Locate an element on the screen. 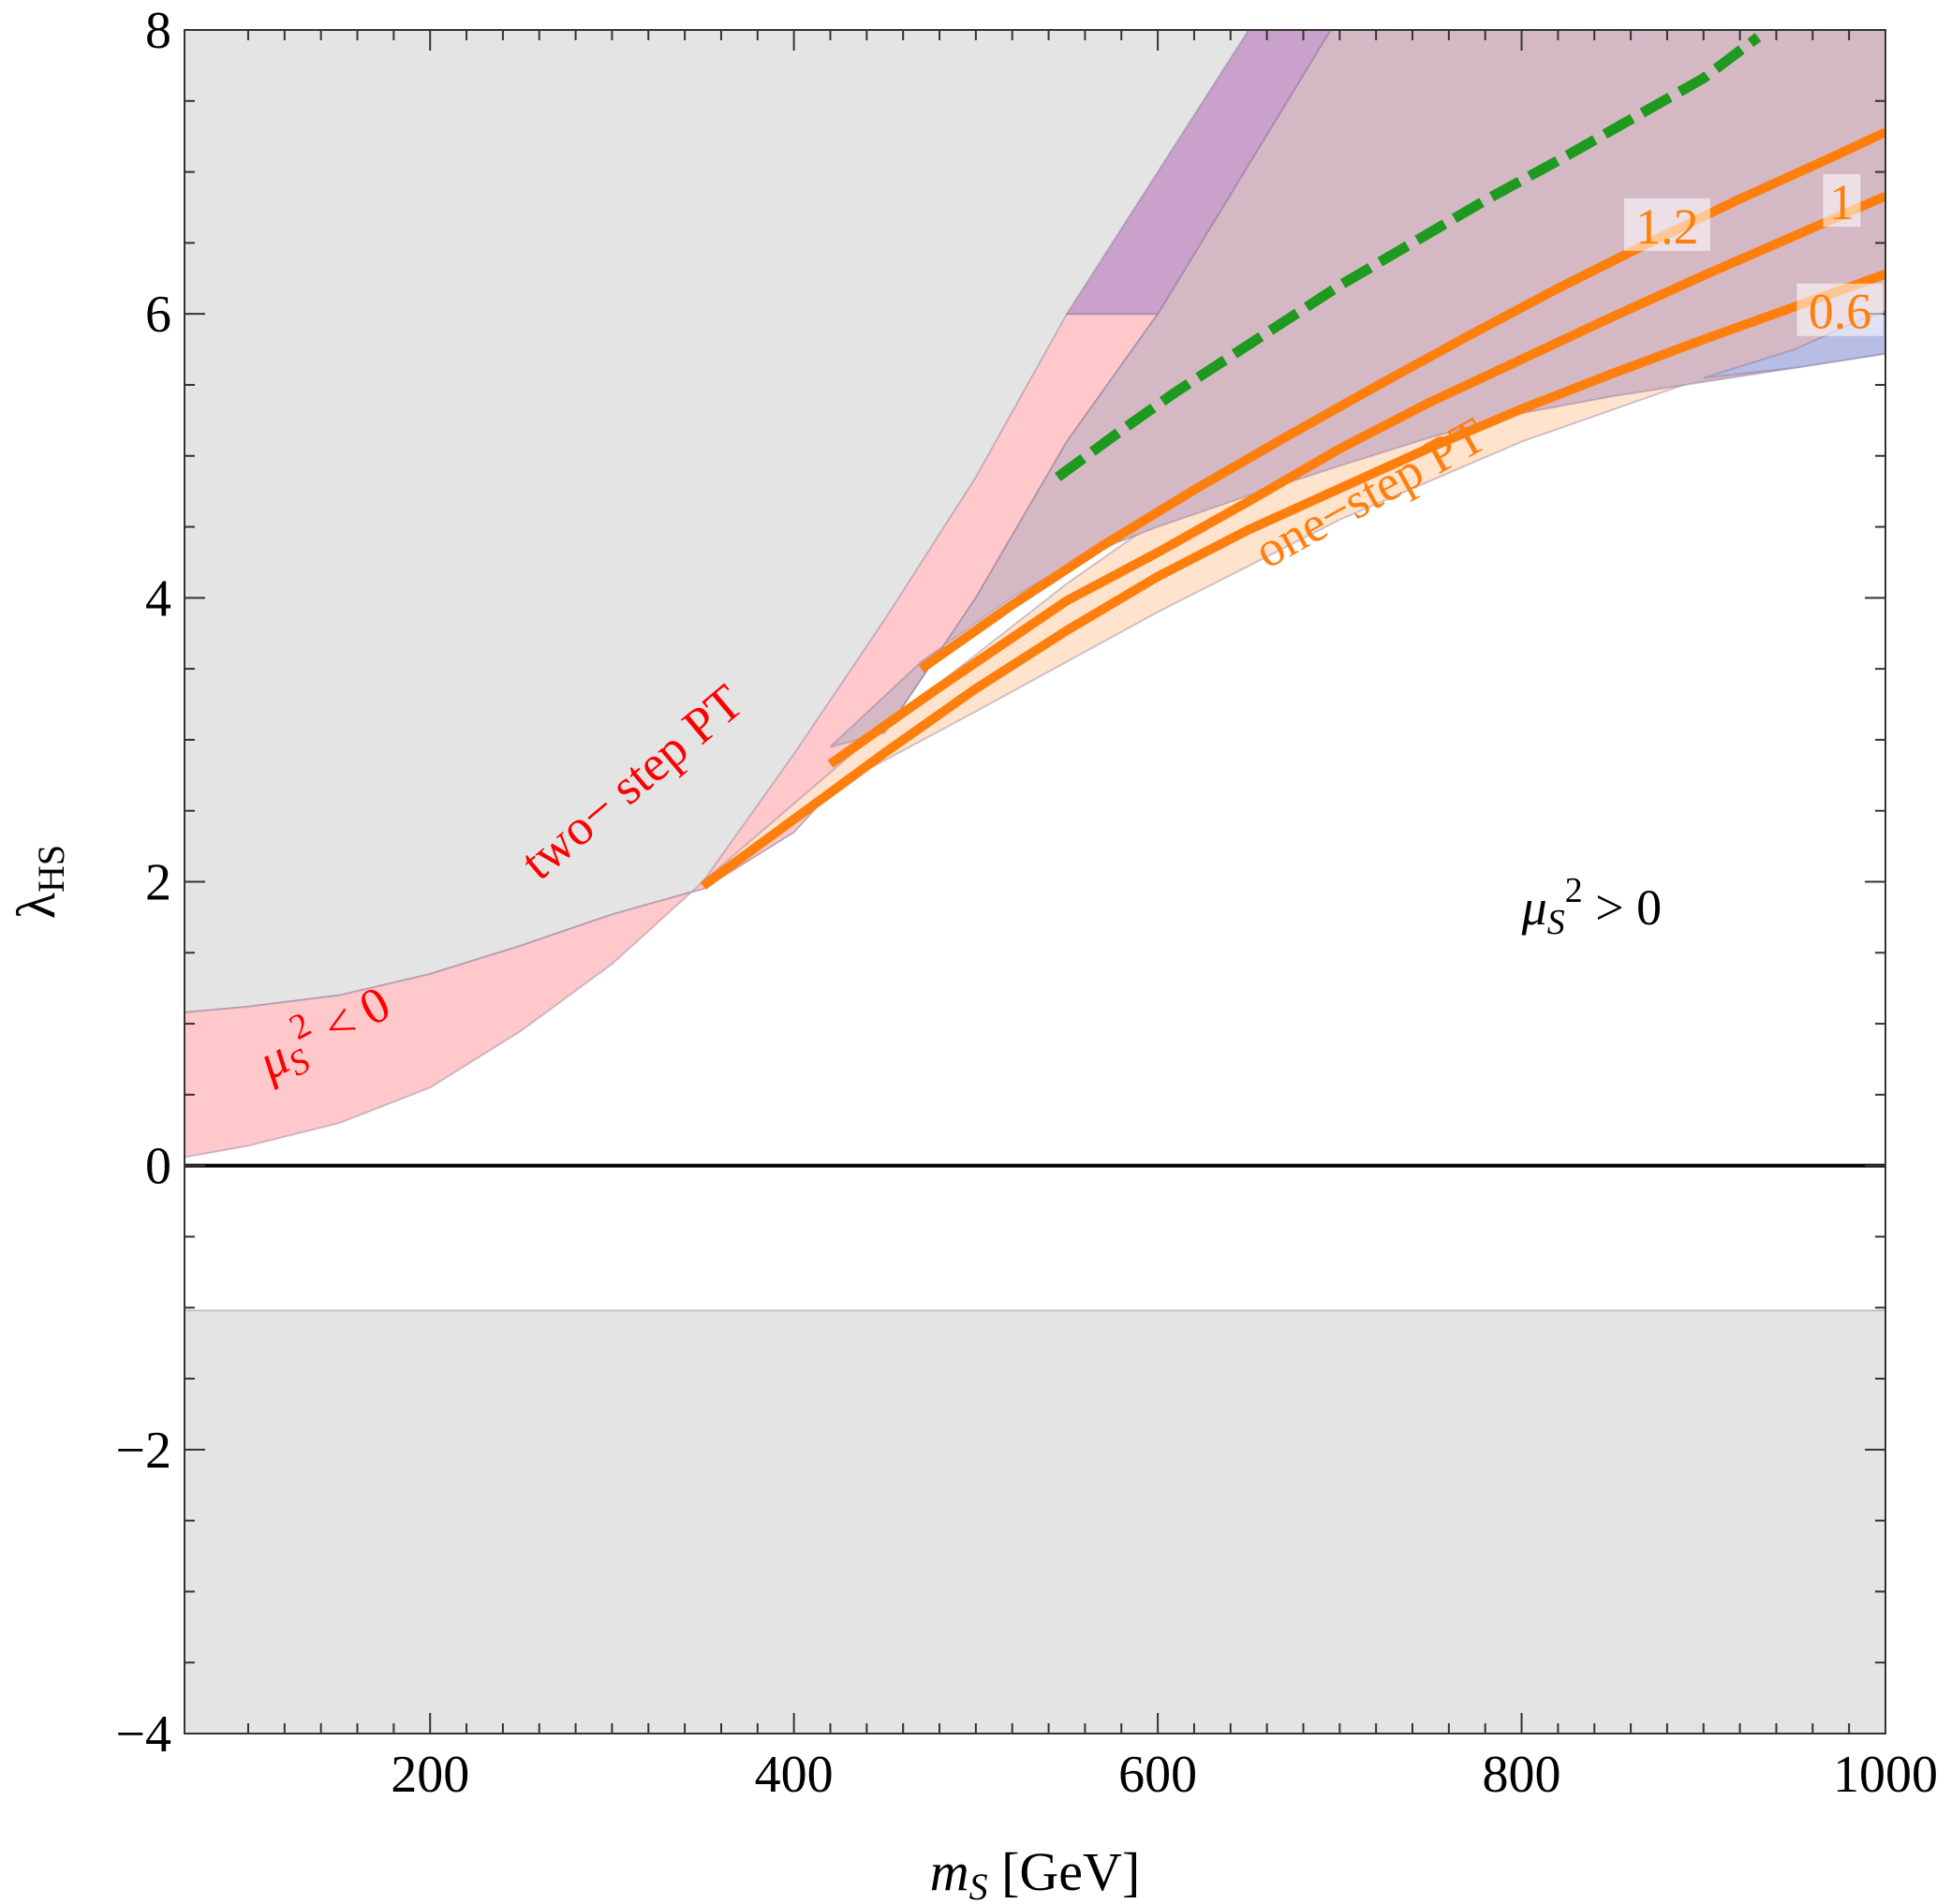 The height and width of the screenshot is (1904, 1951). x-axis-title: mS [GeV] is located at coordinates (1036, 1872).